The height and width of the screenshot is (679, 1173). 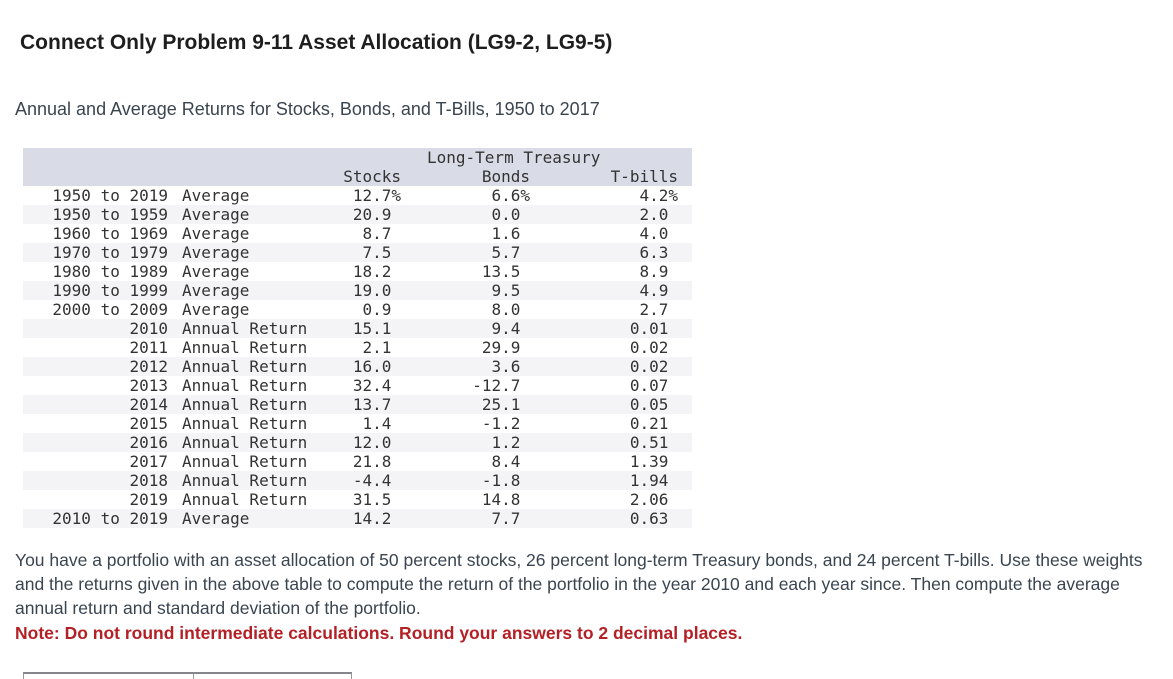 What do you see at coordinates (654, 214) in the screenshot?
I see `return-value-cell: 2.0` at bounding box center [654, 214].